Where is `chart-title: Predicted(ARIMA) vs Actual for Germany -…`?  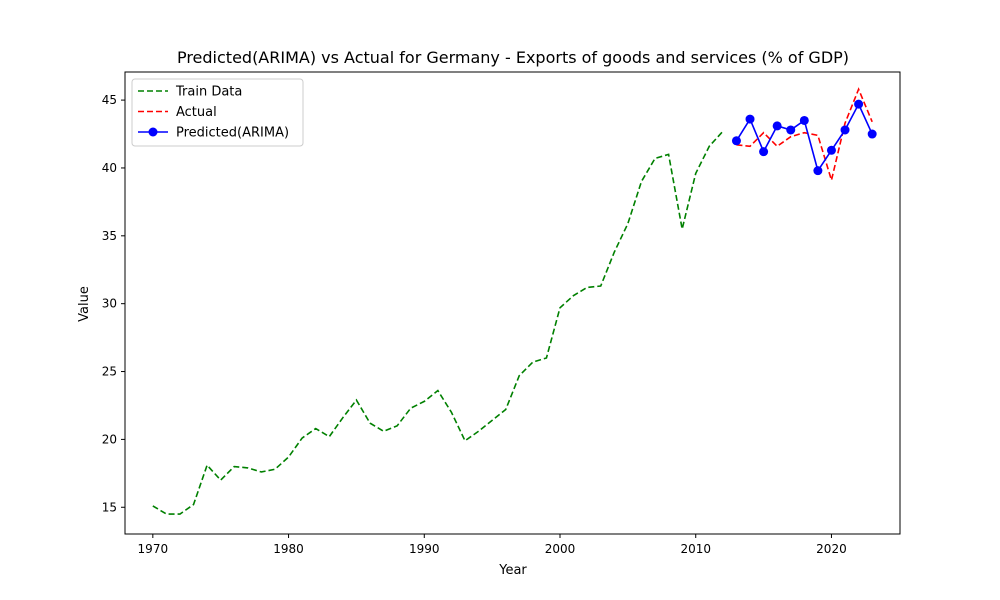
chart-title: Predicted(ARIMA) vs Actual for Germany -… is located at coordinates (513, 57).